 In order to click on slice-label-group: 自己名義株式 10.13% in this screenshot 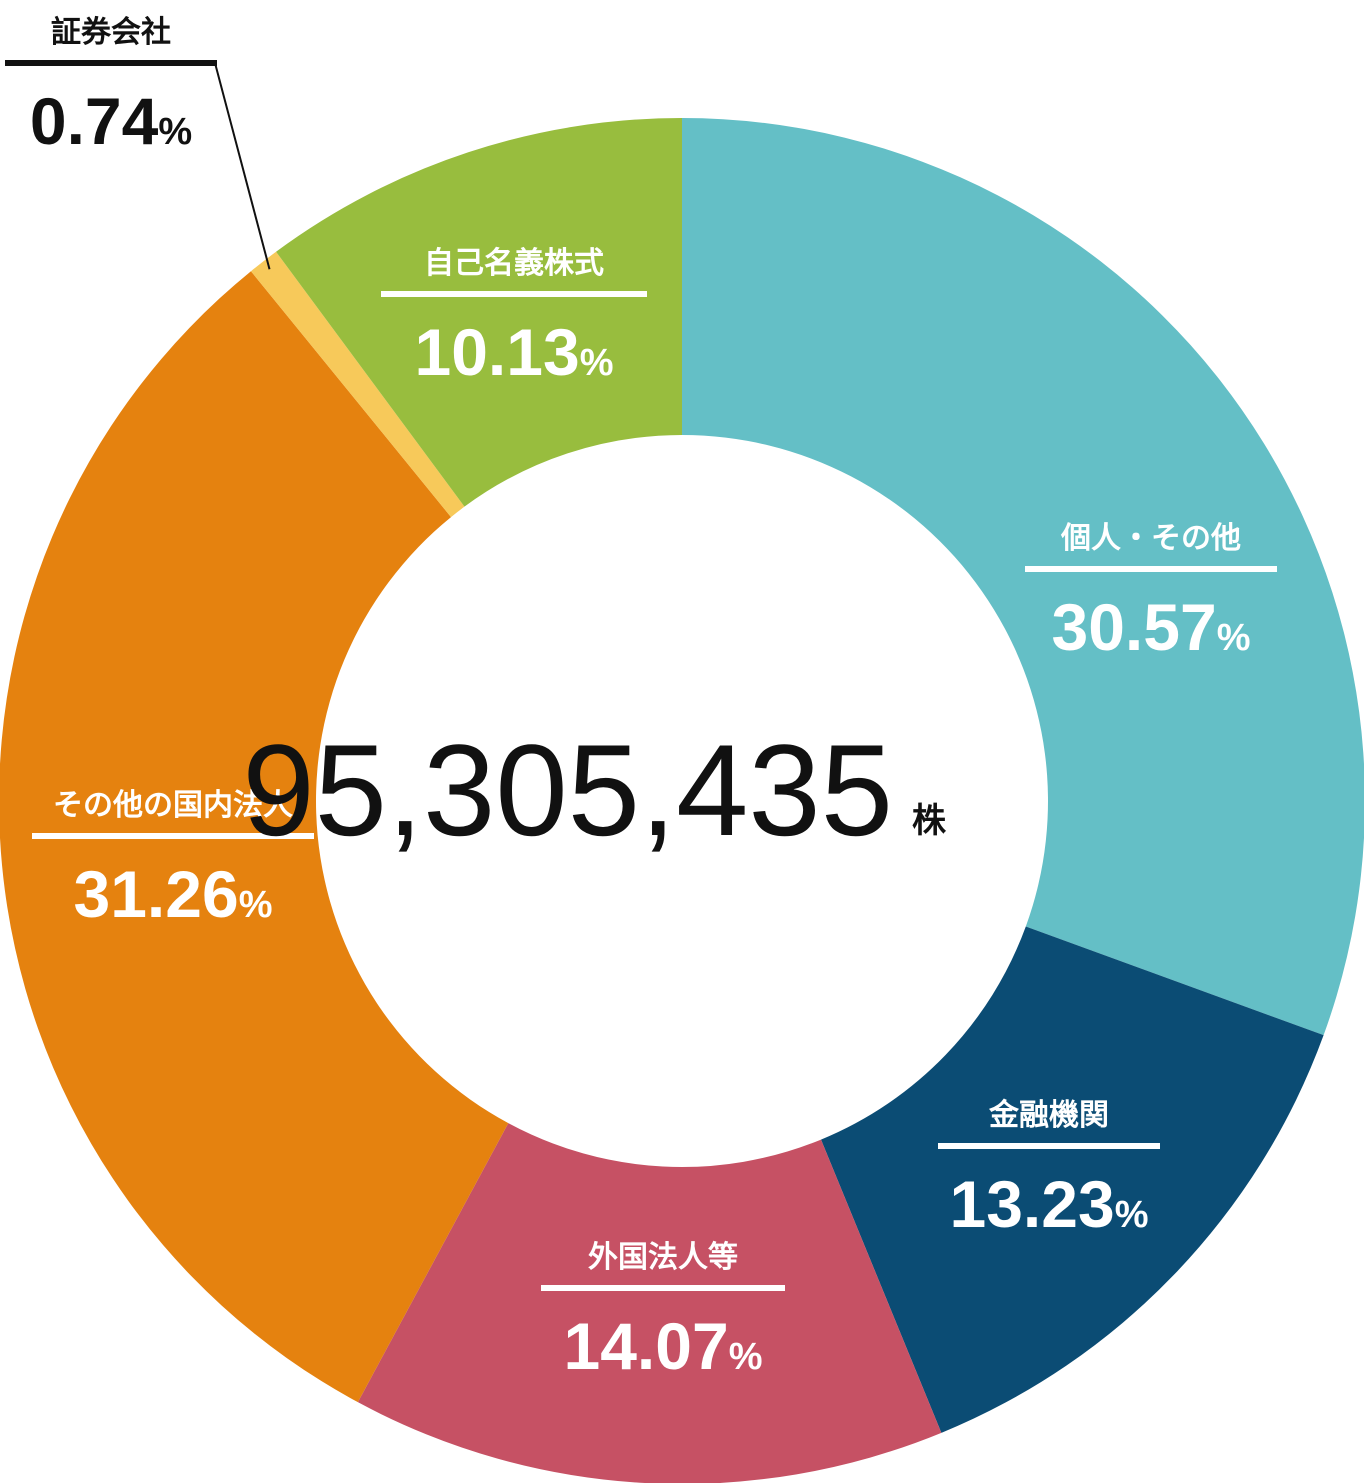, I will do `click(514, 317)`.